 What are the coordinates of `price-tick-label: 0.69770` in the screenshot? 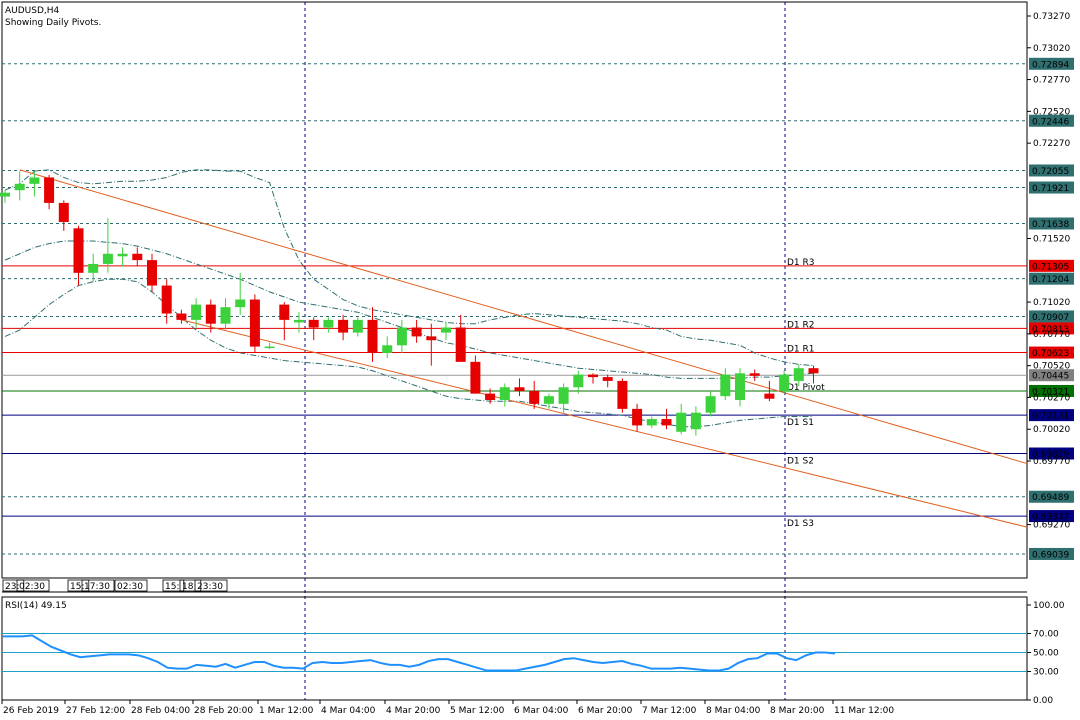 It's located at (1051, 462).